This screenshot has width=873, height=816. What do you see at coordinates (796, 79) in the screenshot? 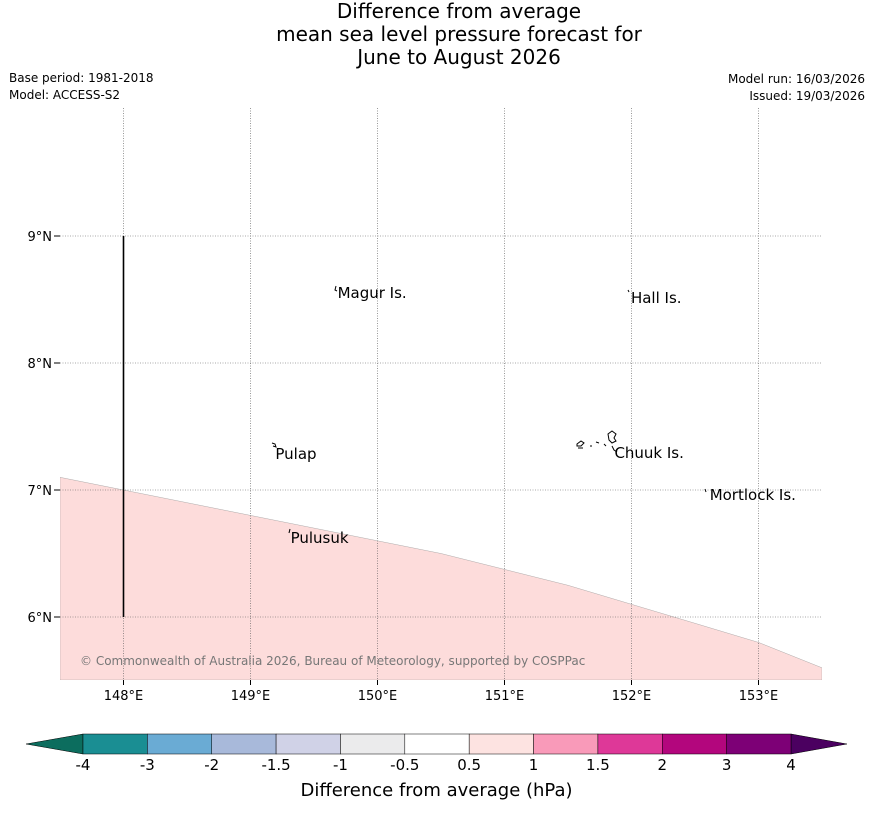
I see `model-run: Model run: 16/03/2026` at bounding box center [796, 79].